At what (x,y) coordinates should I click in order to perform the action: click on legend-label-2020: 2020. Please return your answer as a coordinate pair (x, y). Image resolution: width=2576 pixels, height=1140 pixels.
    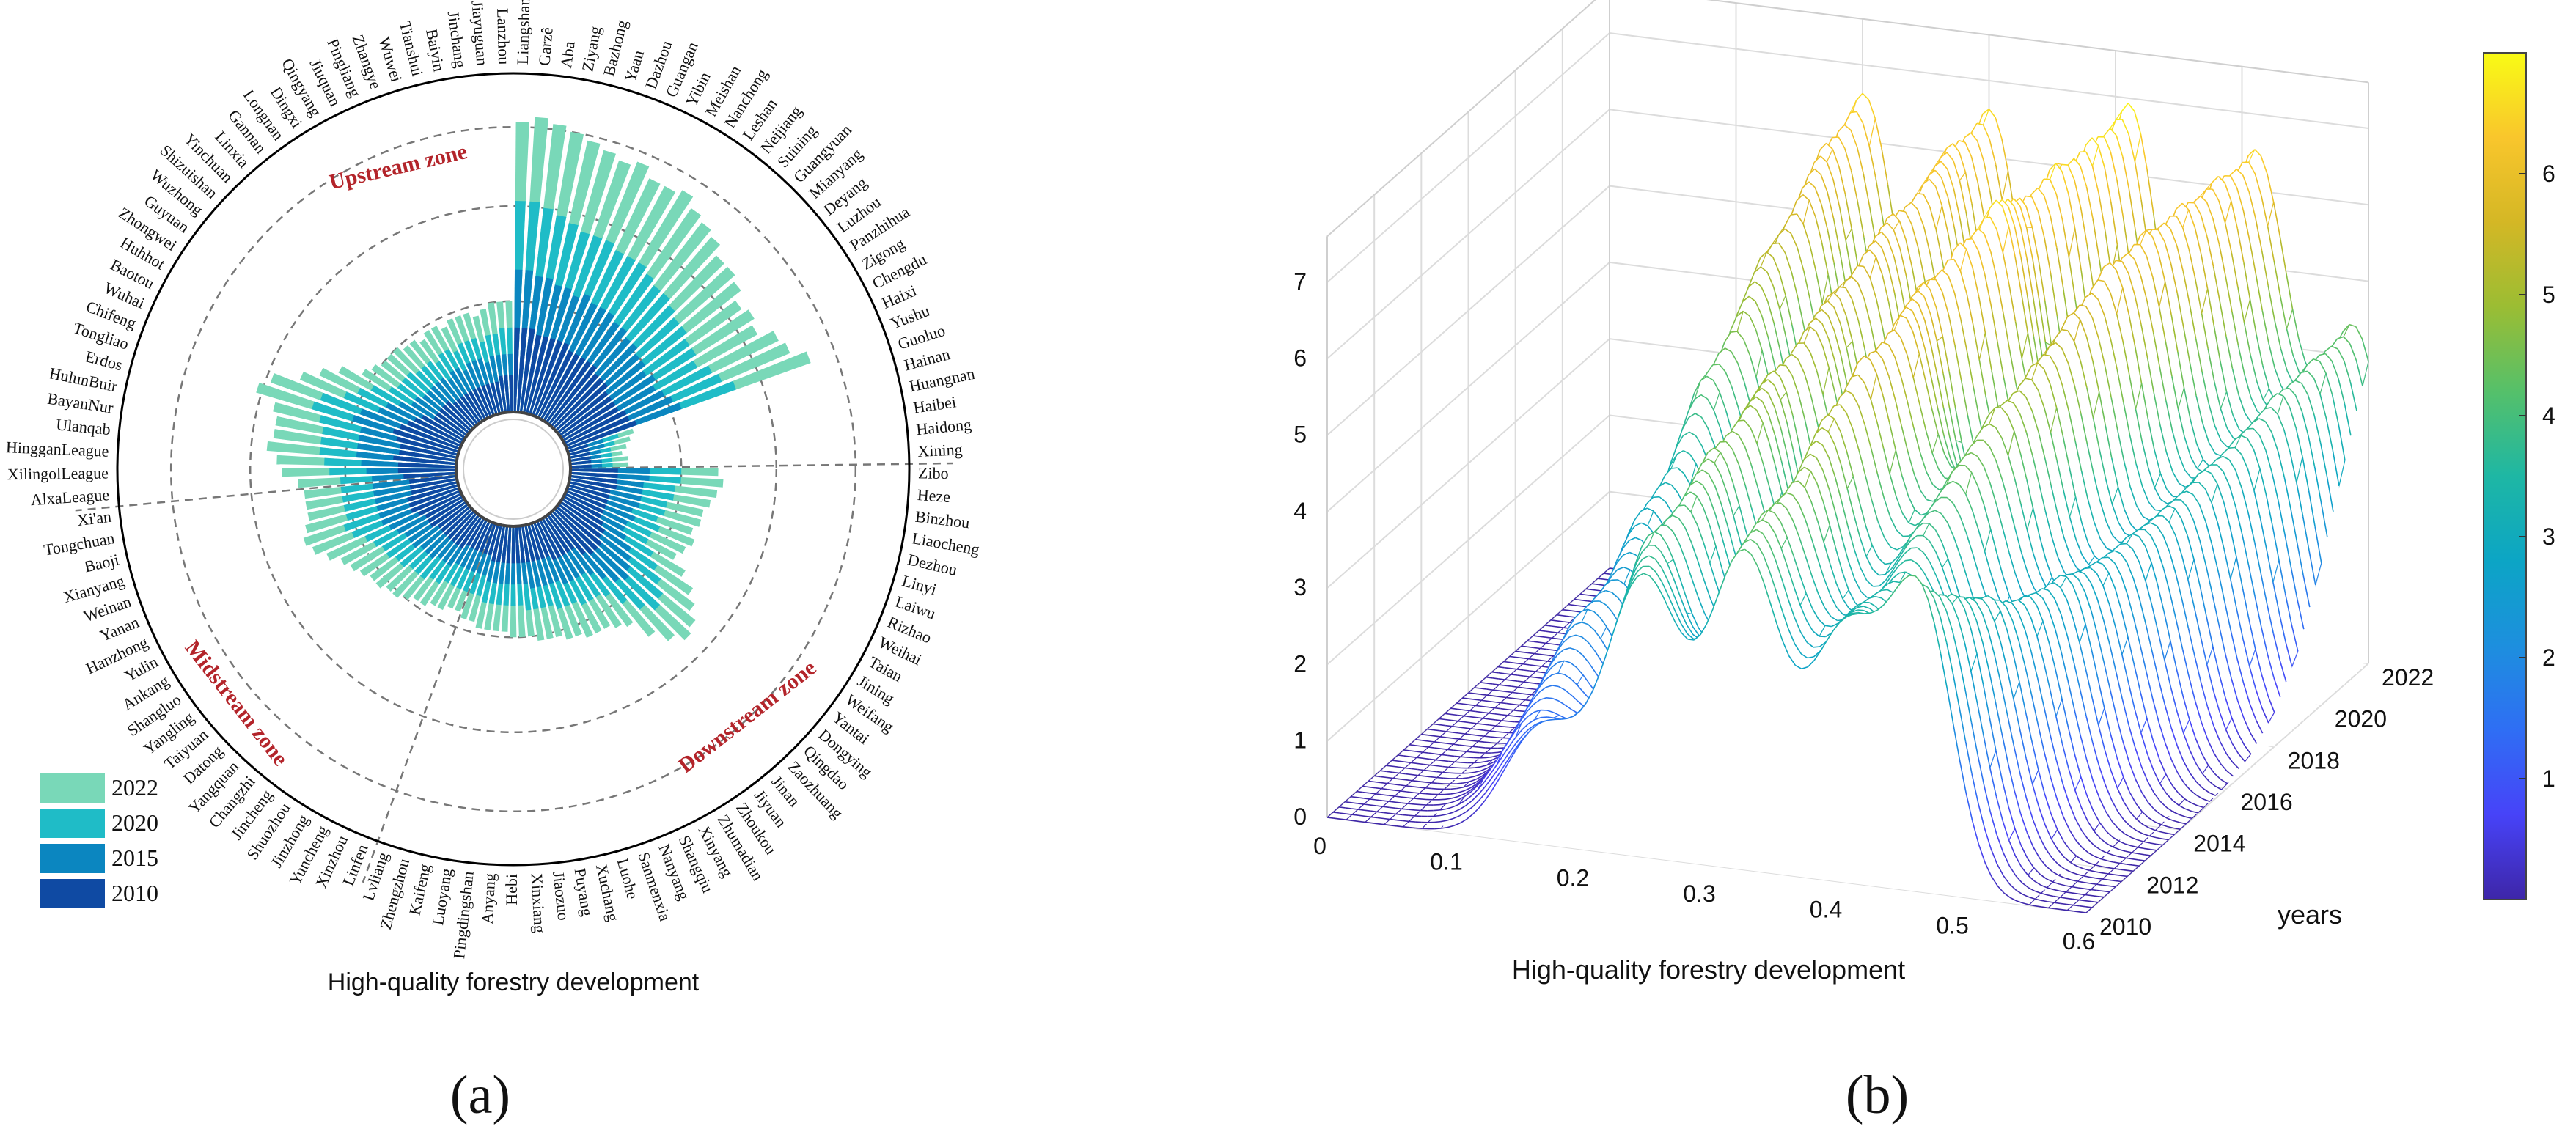
    Looking at the image, I should click on (134, 822).